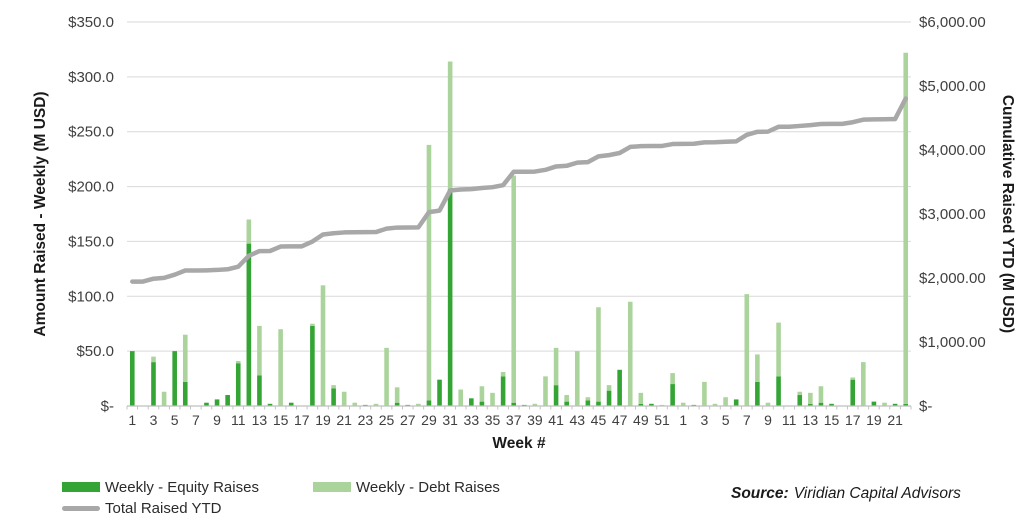 Image resolution: width=1024 pixels, height=524 pixels. Describe the element at coordinates (831, 404) in the screenshot. I see `equity-bar-y2-w15` at that location.